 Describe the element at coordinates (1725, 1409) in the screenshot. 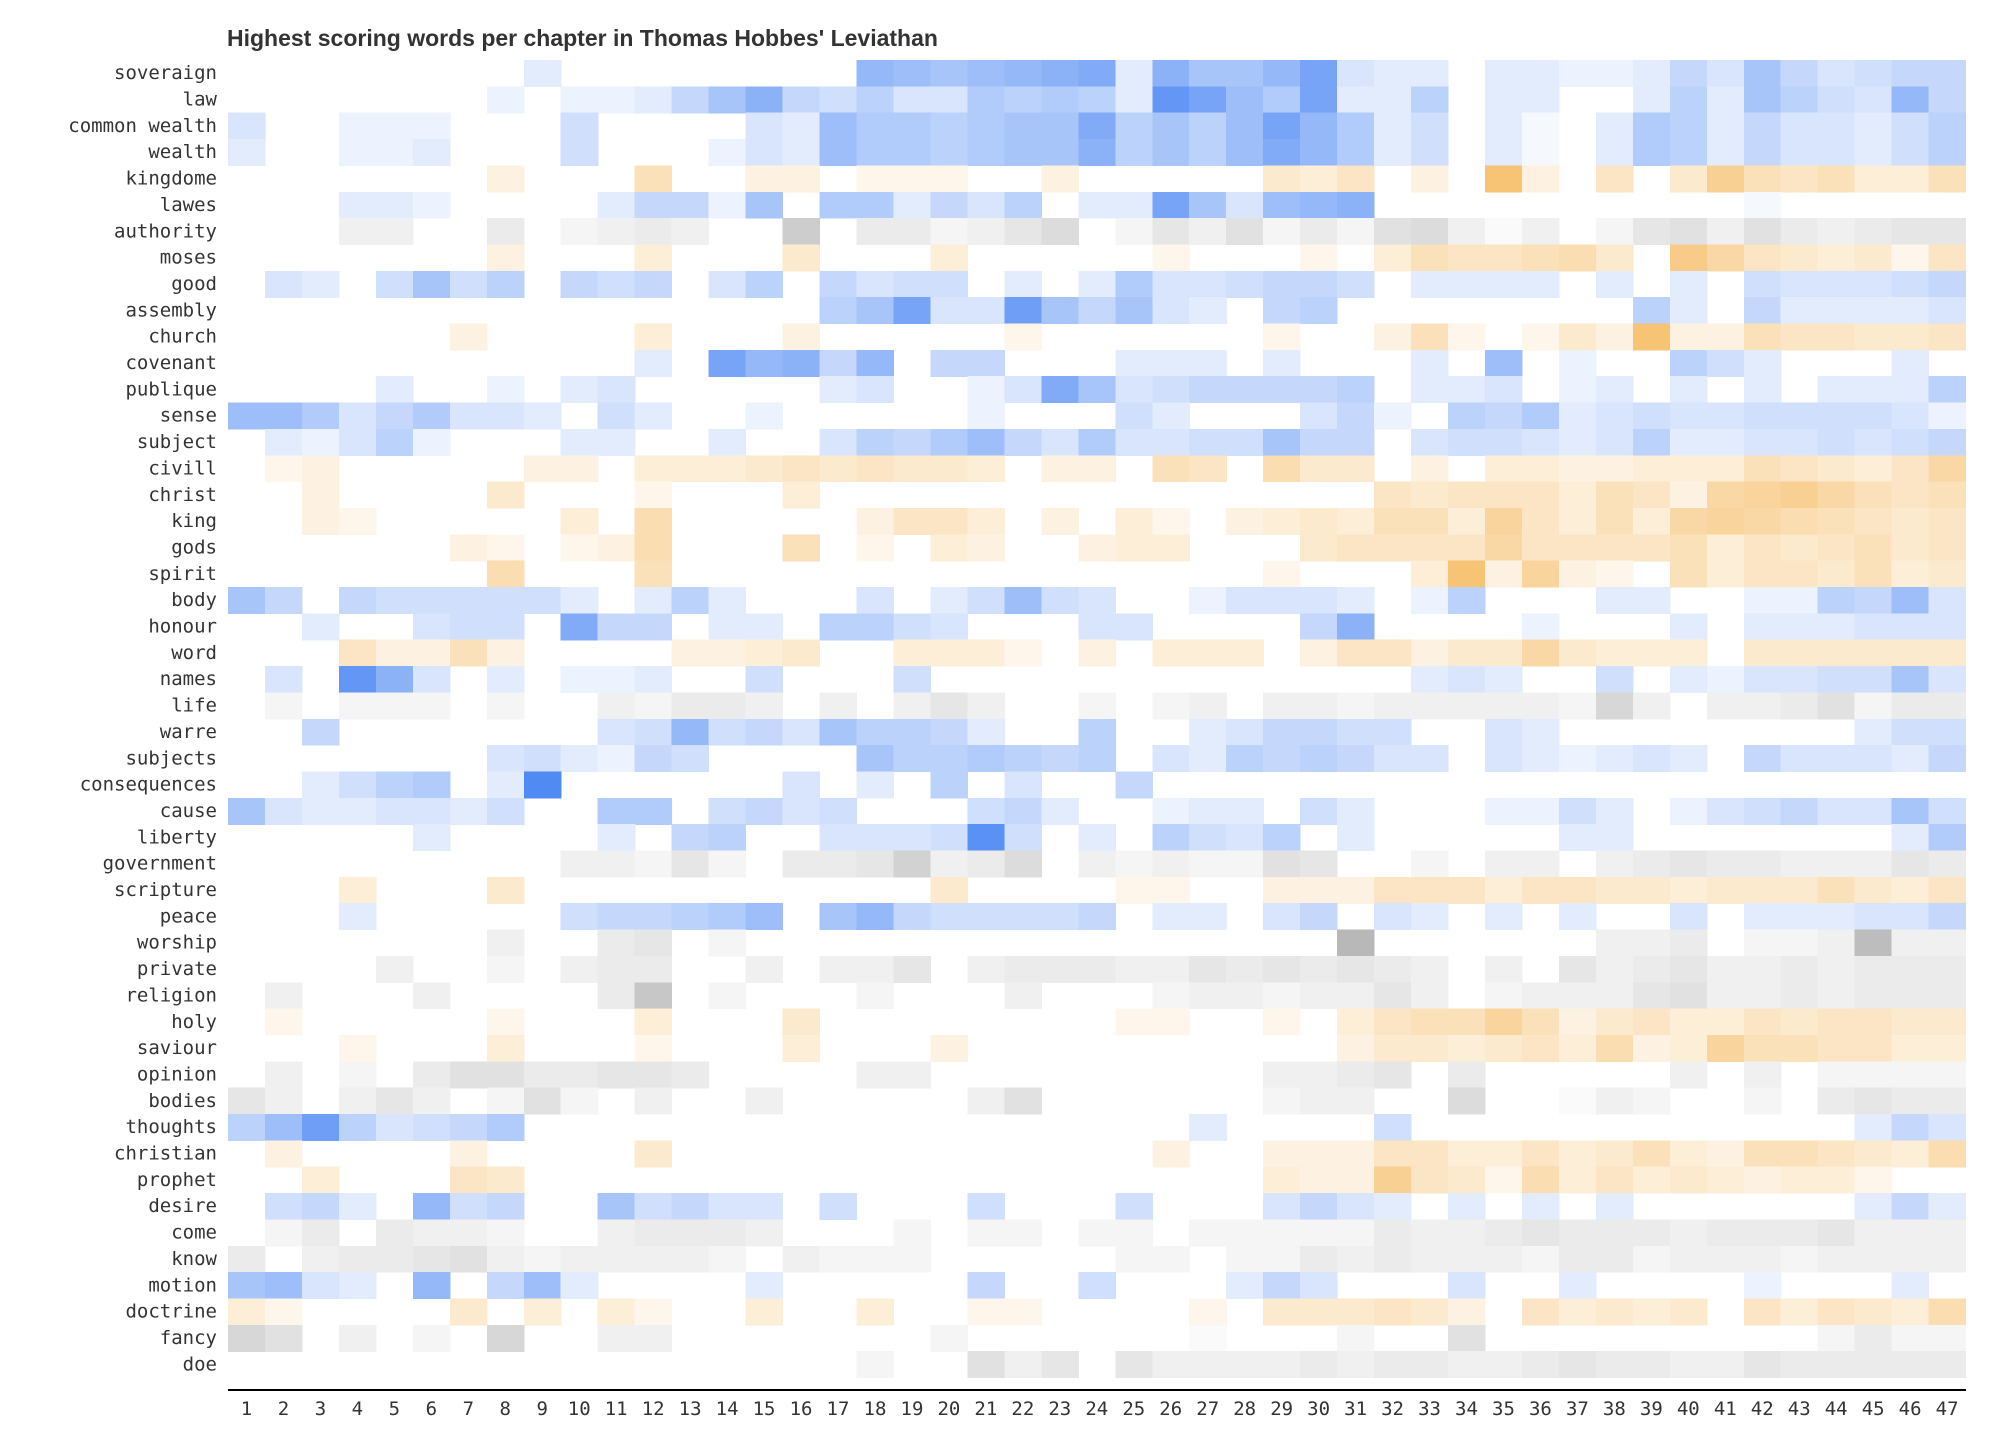

I see `column-label: 41` at that location.